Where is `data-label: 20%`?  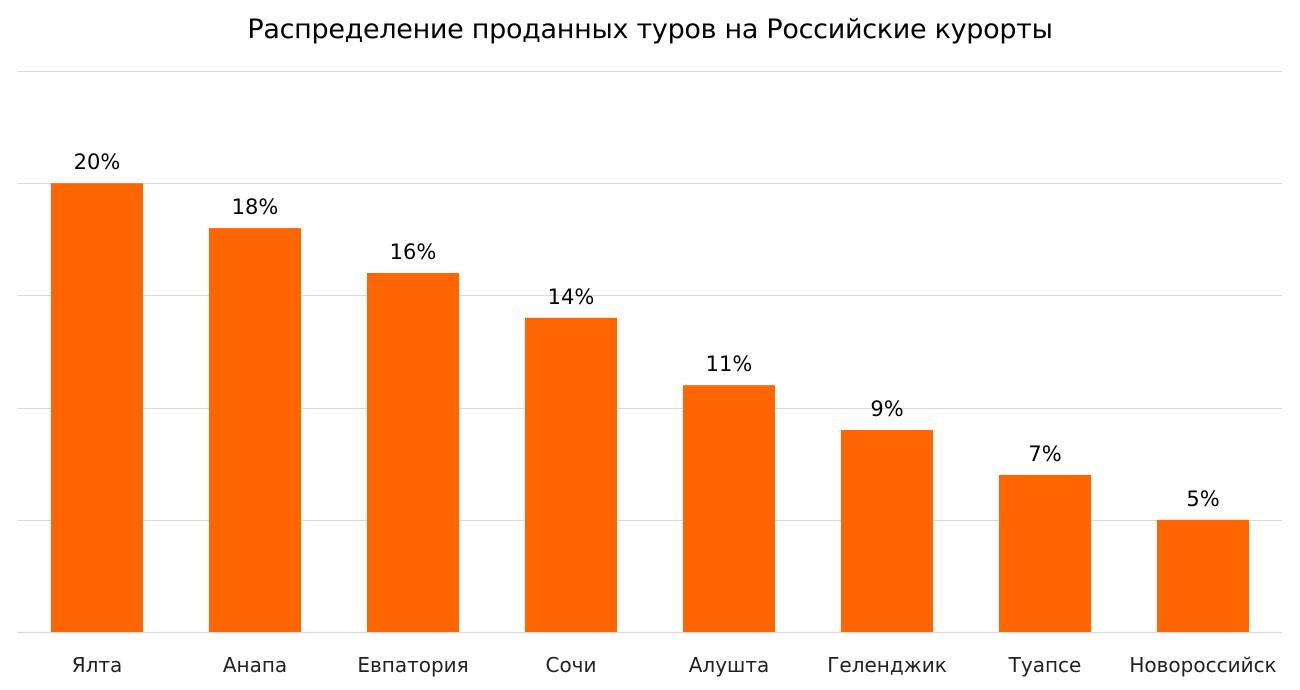
data-label: 20% is located at coordinates (97, 162).